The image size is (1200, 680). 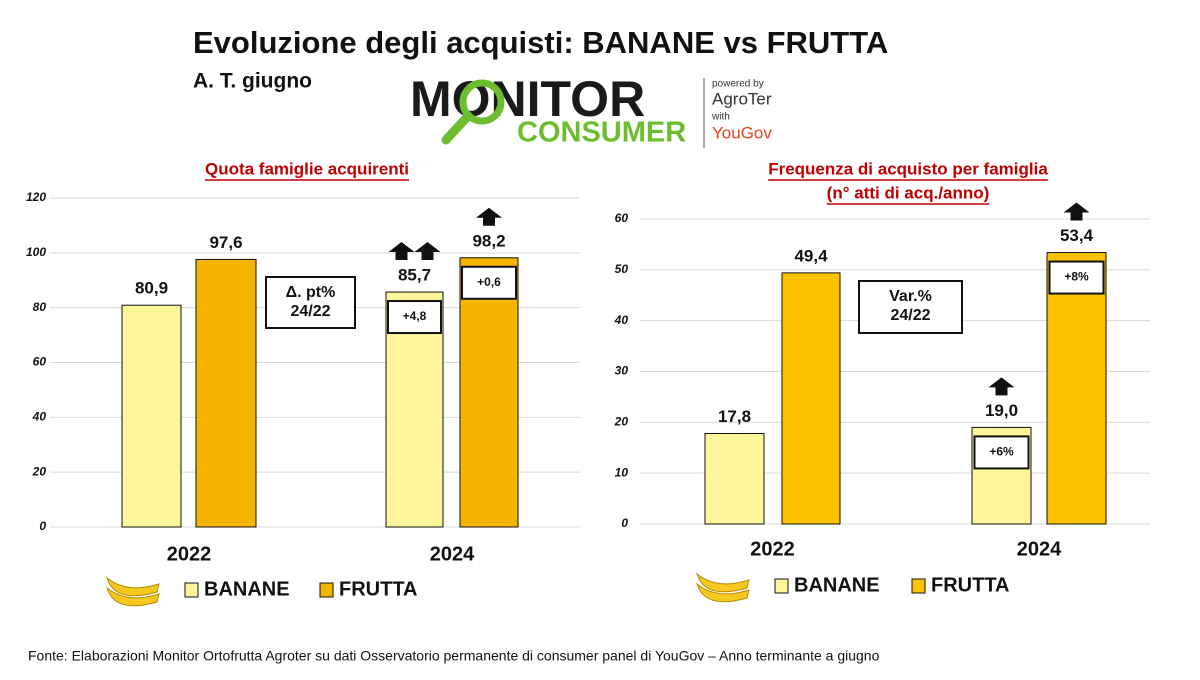 I want to click on change-label: +6%, so click(x=1001, y=452).